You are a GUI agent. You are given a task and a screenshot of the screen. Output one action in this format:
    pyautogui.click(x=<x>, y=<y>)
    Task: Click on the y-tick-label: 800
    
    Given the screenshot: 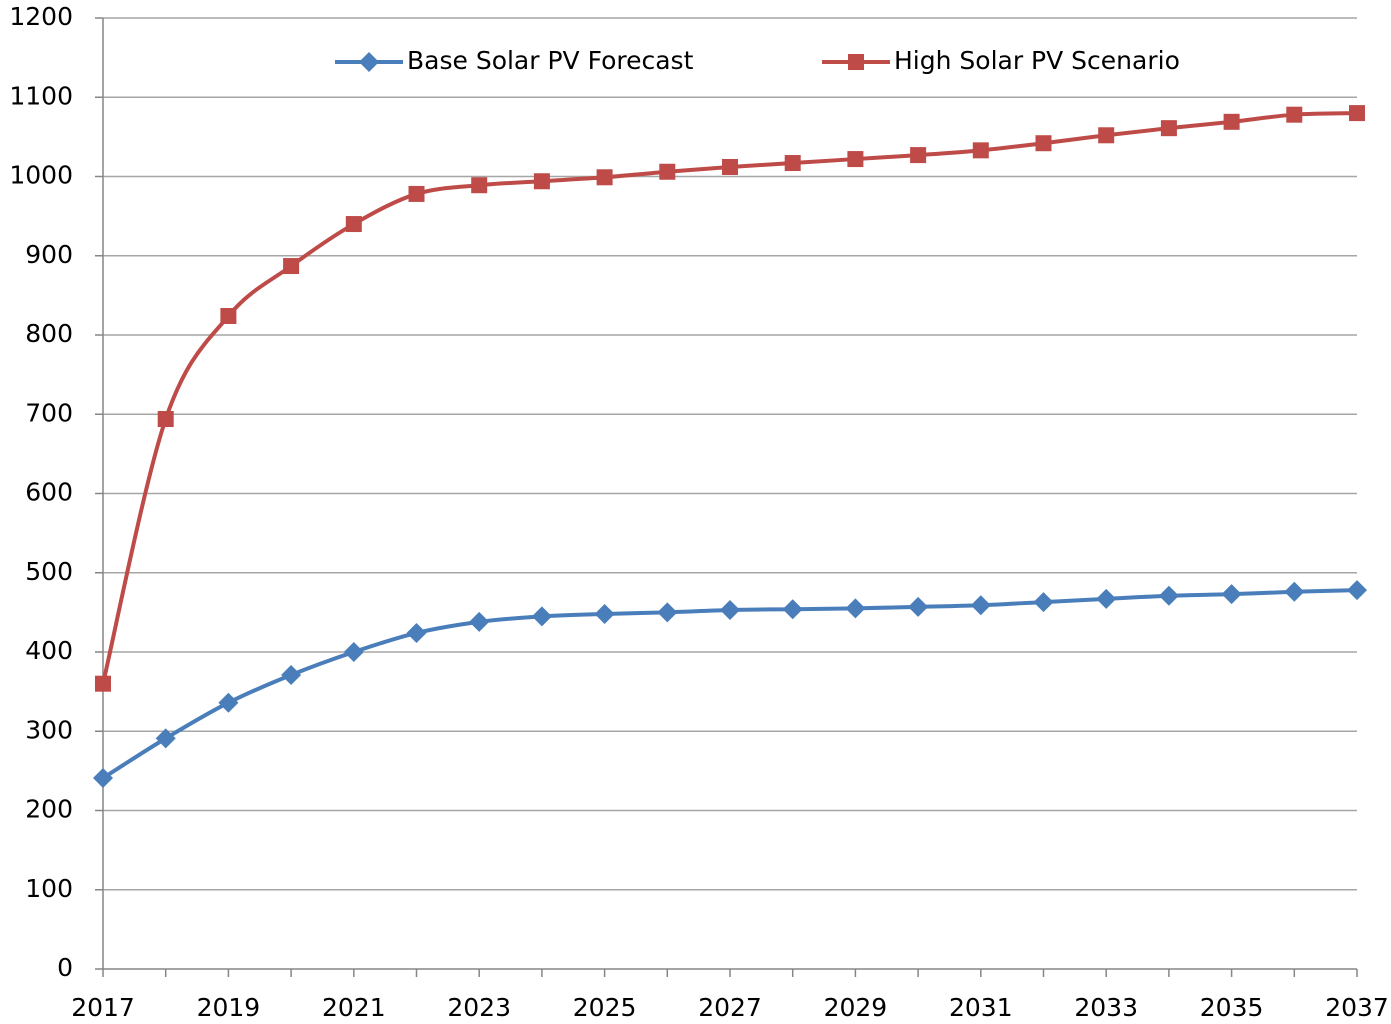 What is the action you would take?
    pyautogui.click(x=49, y=333)
    